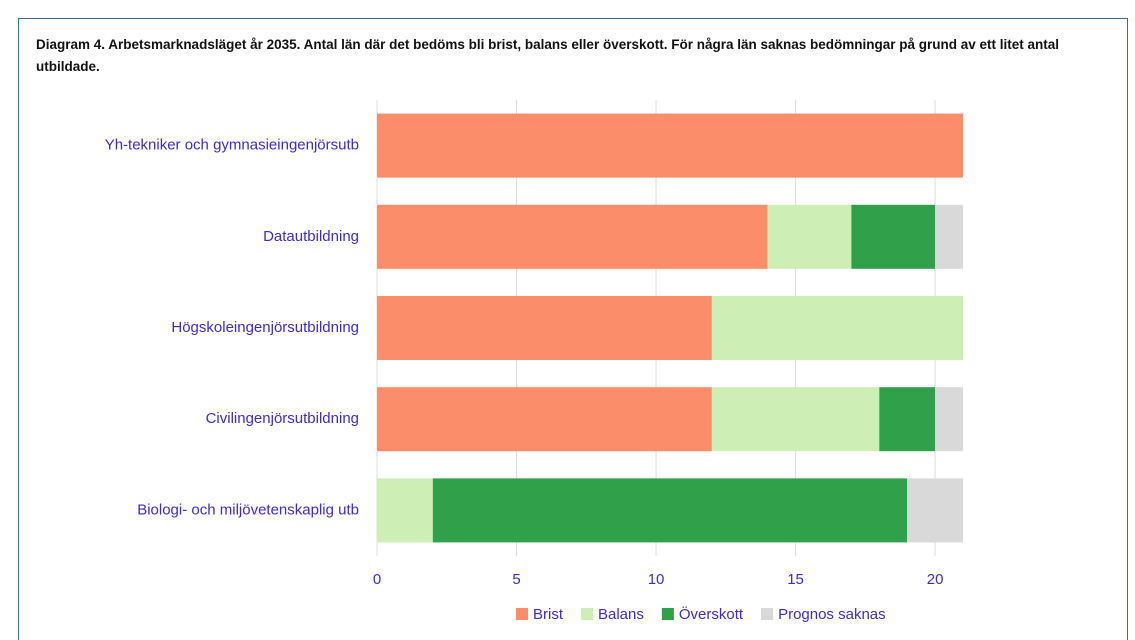 Image resolution: width=1135 pixels, height=640 pixels. What do you see at coordinates (282, 418) in the screenshot?
I see `y-tick-label: Civilingenjörsutbildning` at bounding box center [282, 418].